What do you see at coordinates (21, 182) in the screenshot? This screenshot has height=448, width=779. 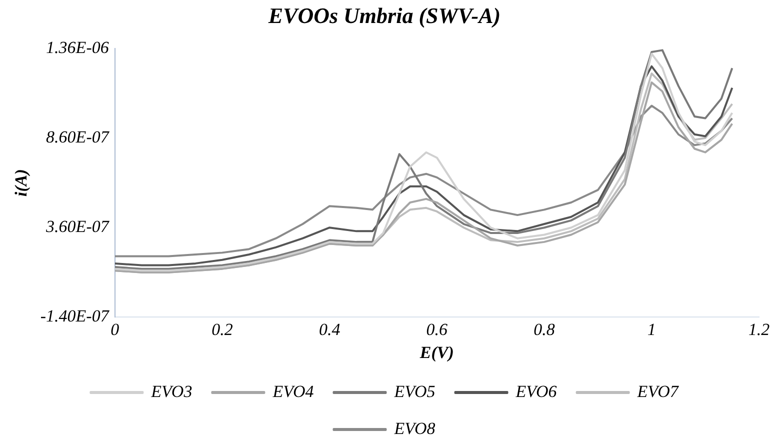 I see `y-axis-title: i(A)` at bounding box center [21, 182].